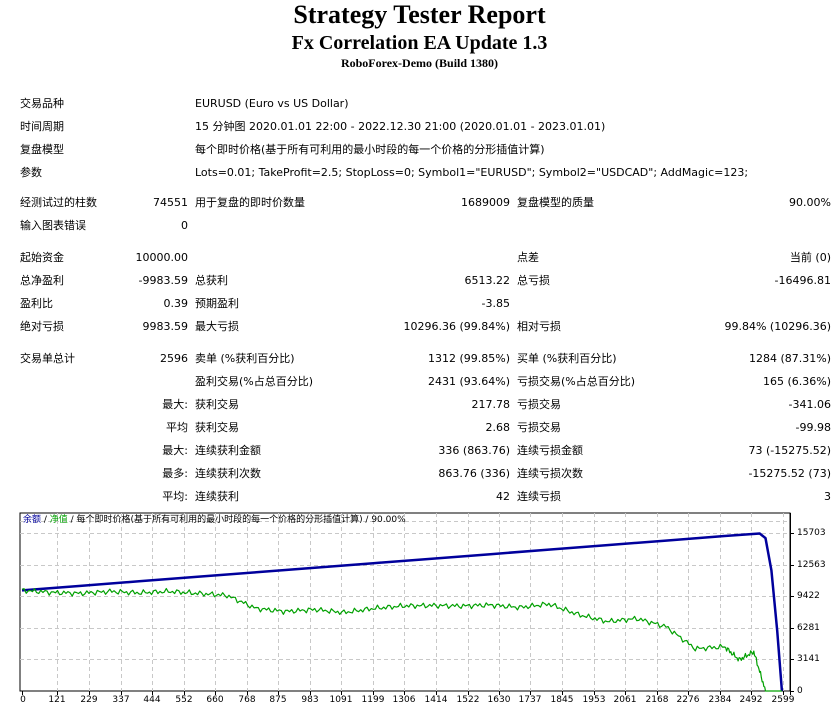  I want to click on symbol-label: 交易品种, so click(42, 103).